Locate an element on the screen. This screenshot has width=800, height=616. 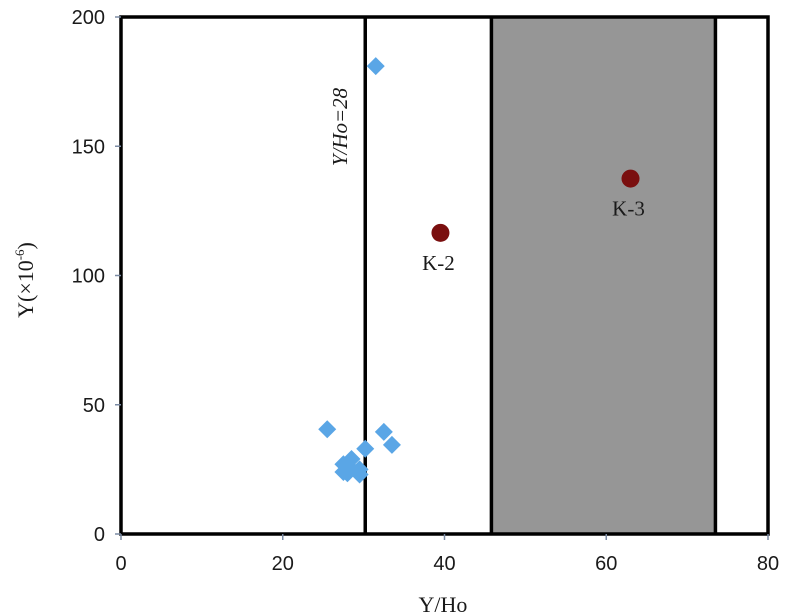
y-tick-label: 100 is located at coordinates (88, 277).